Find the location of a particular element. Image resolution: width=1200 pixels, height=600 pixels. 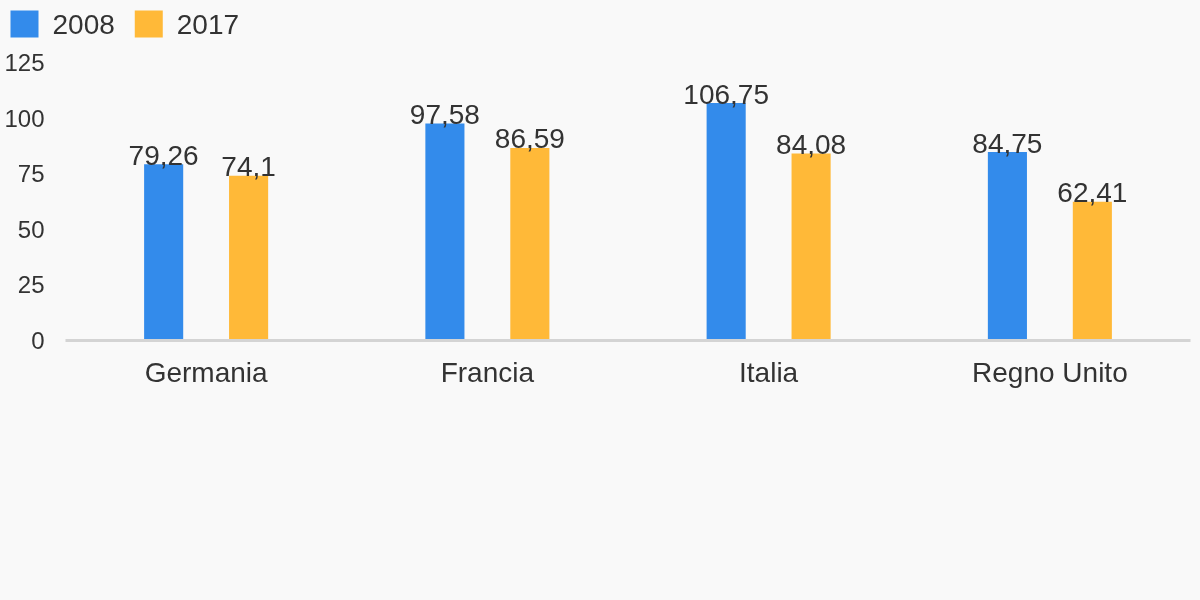

data-label: 74,1 is located at coordinates (248, 167).